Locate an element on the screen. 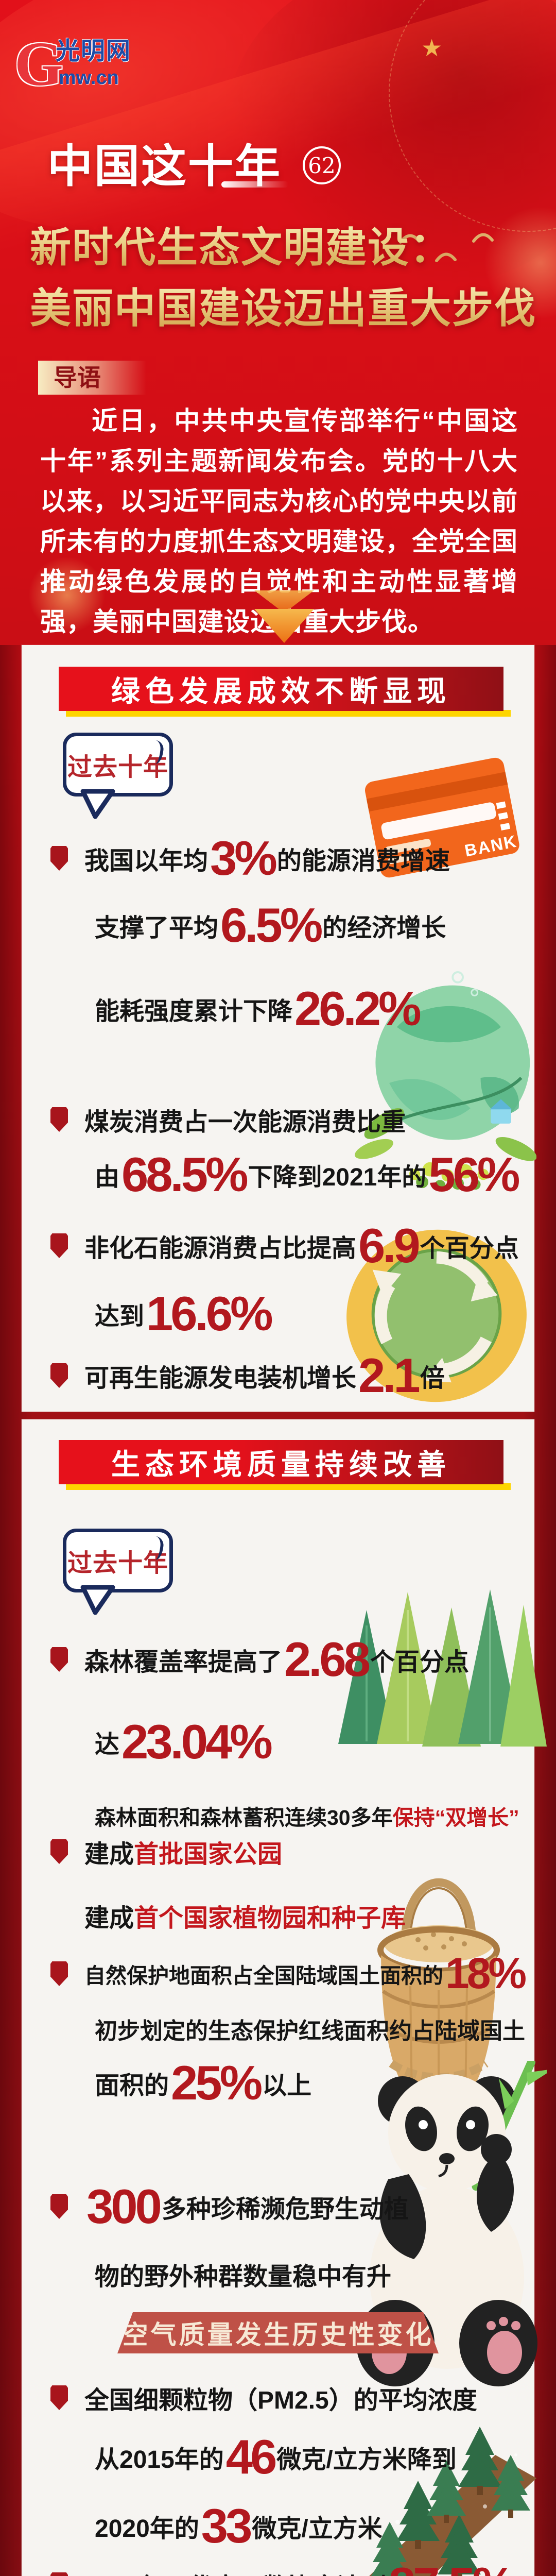 This screenshot has height=2576, width=556. stat-line: 物的野外种群数量稳中有升 is located at coordinates (243, 2274).